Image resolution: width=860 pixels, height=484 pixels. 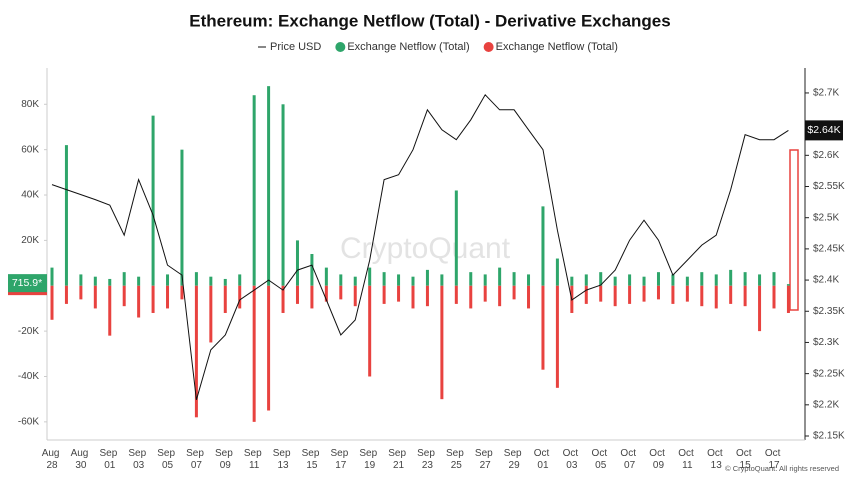 What do you see at coordinates (629, 459) in the screenshot?
I see `x-tick-label: Oct 07` at bounding box center [629, 459].